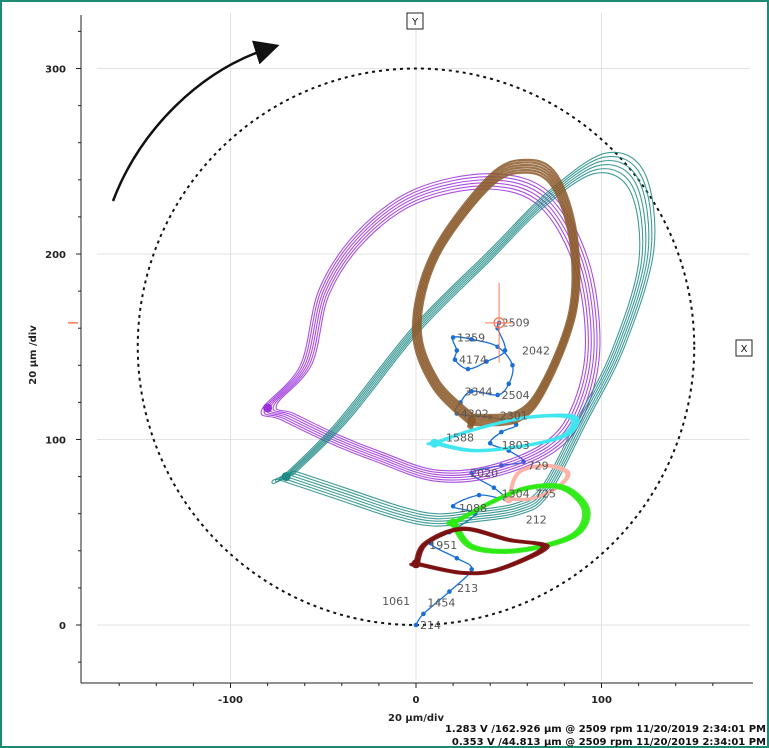  Describe the element at coordinates (416, 718) in the screenshot. I see `x-axis-title: 20 µm/div` at that location.